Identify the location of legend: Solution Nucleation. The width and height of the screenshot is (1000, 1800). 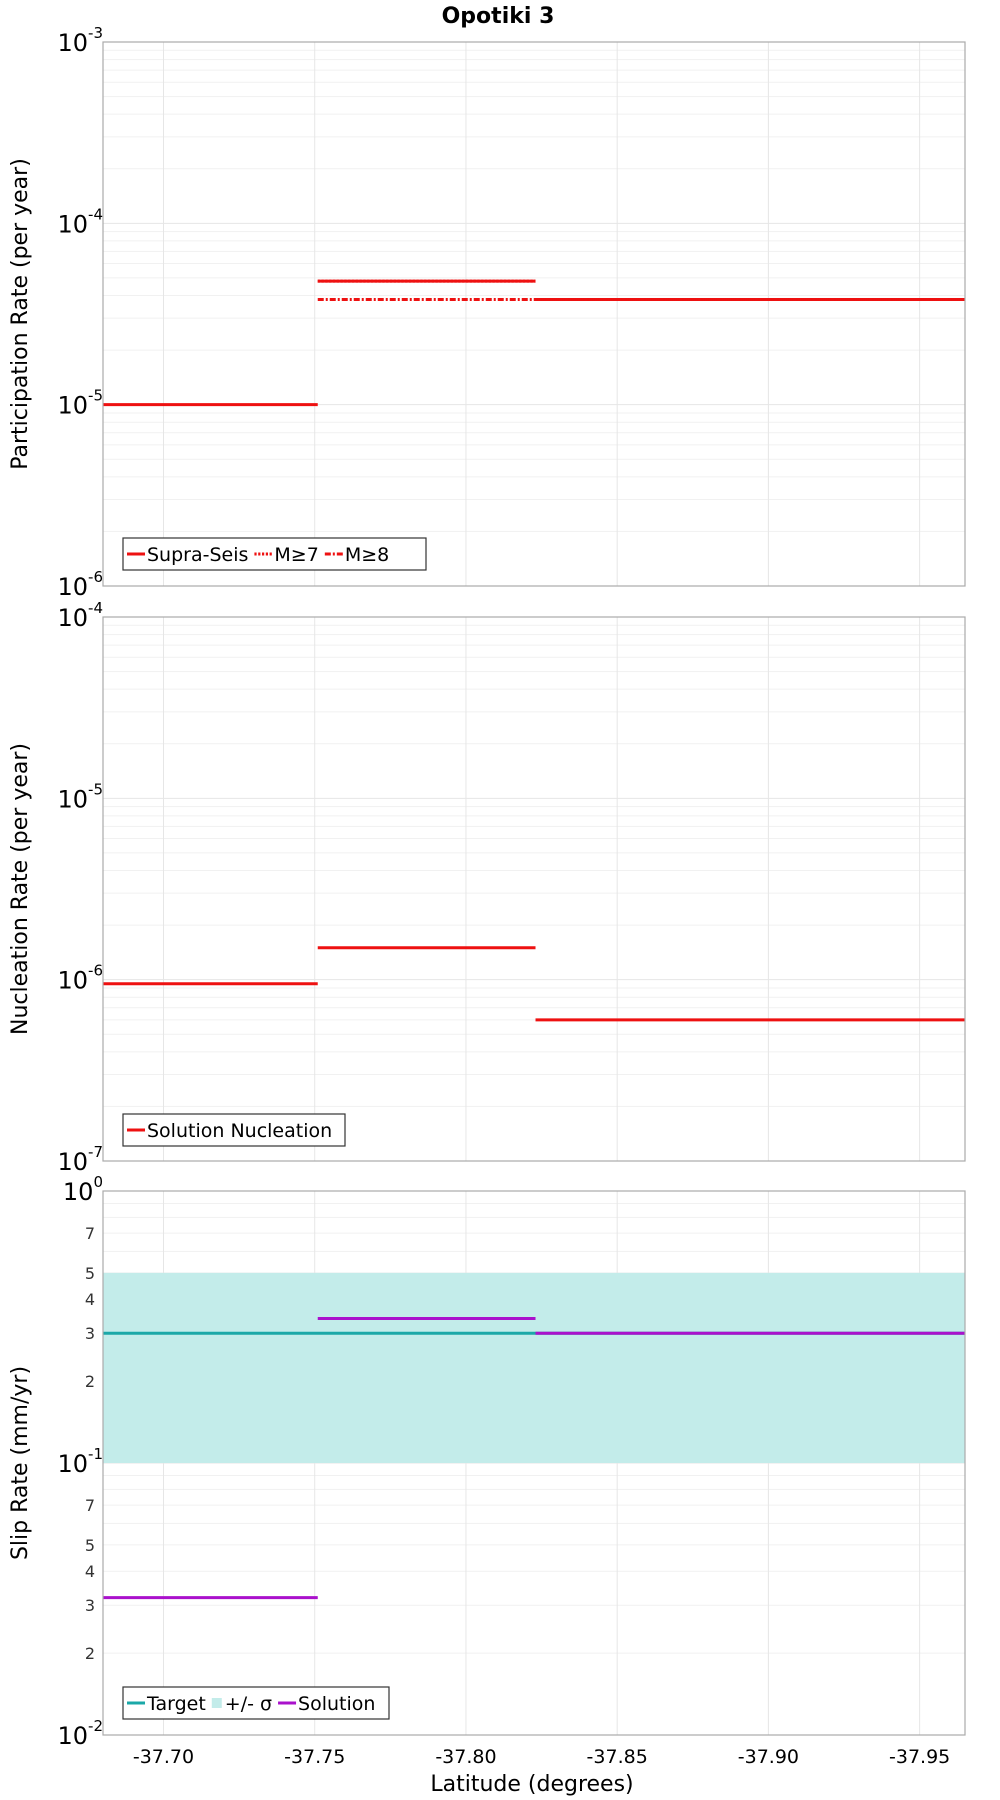
(234, 1130).